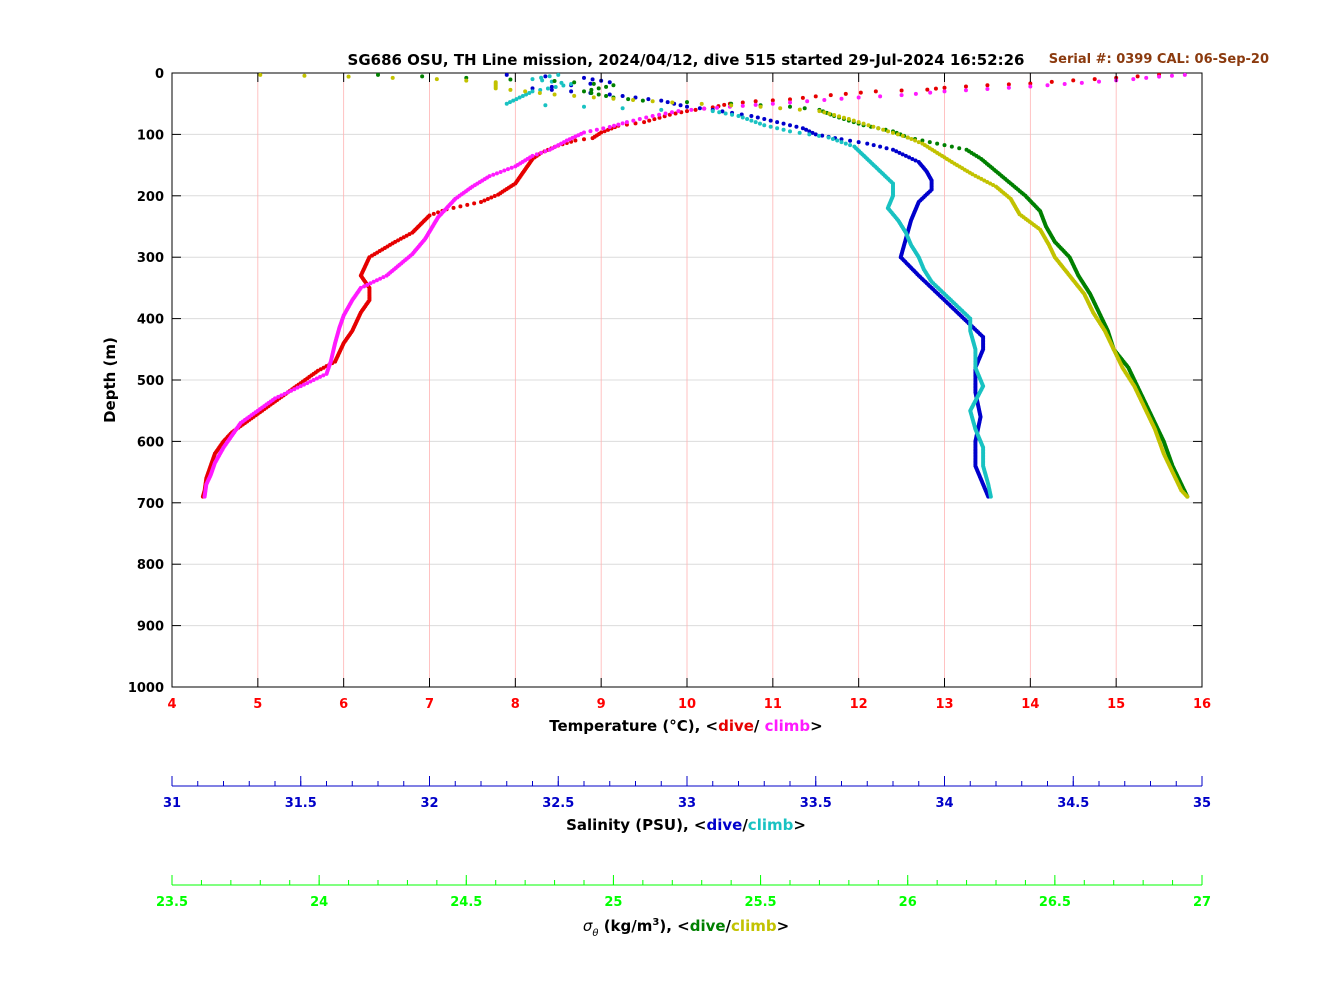 The height and width of the screenshot is (996, 1328). Describe the element at coordinates (150, 565) in the screenshot. I see `y-tick-label: 800` at that location.